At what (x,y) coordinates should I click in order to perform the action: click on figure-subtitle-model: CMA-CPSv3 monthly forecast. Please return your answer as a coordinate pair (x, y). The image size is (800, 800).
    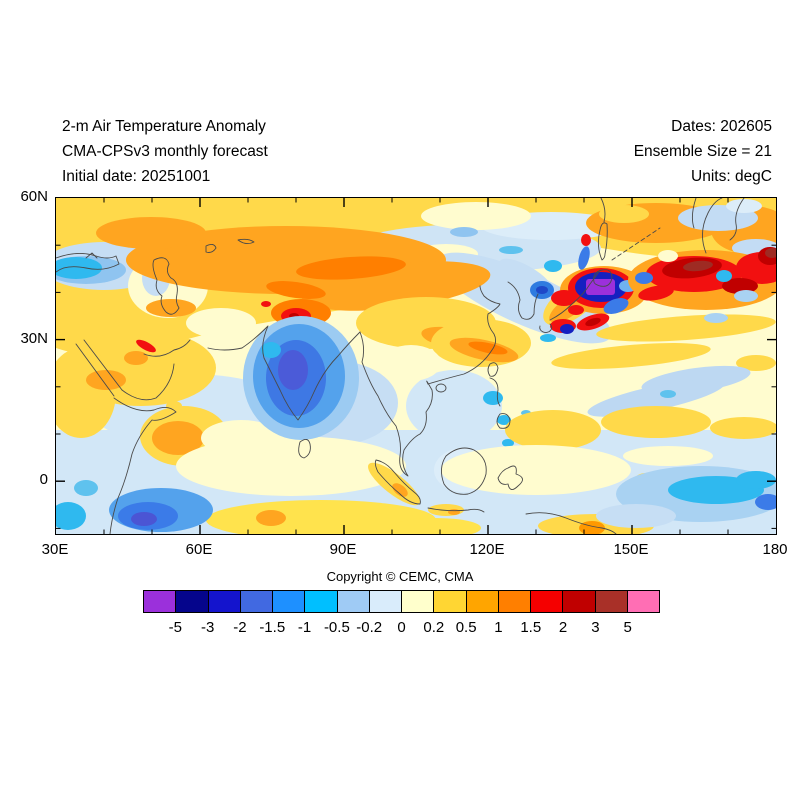
    Looking at the image, I should click on (165, 151).